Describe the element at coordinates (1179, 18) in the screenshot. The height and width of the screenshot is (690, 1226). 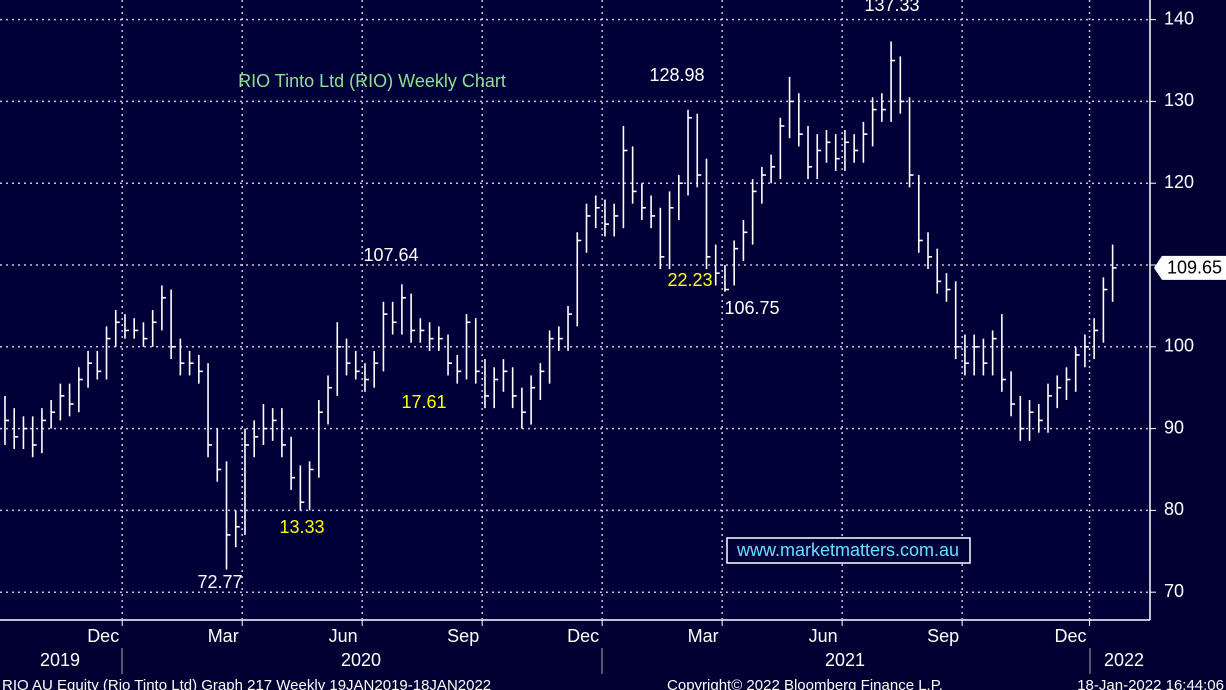
I see `y-tick-label: 140` at that location.